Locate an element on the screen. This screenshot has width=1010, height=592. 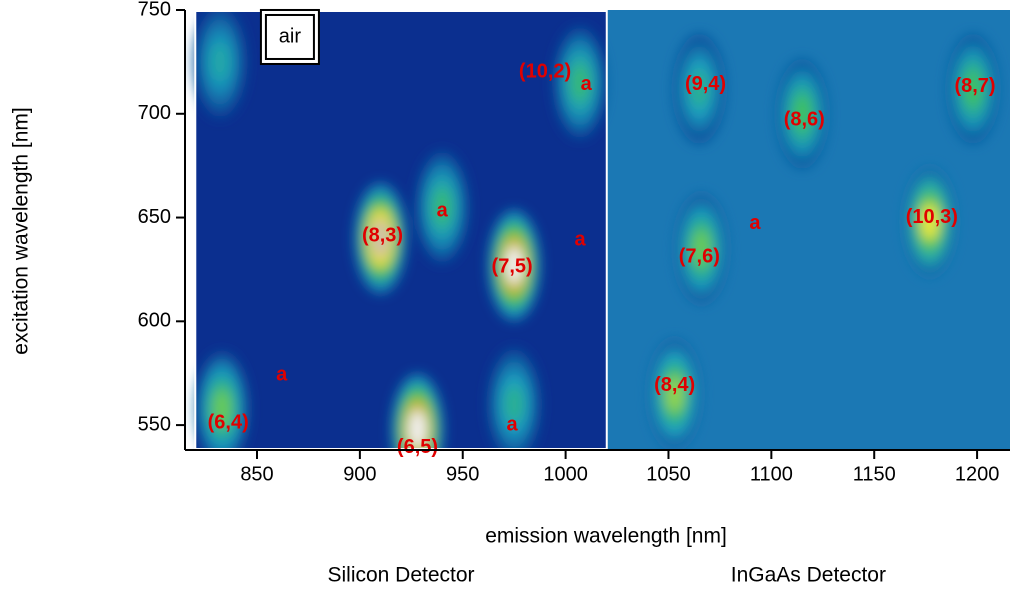
peak-label: (10,3) is located at coordinates (932, 217).